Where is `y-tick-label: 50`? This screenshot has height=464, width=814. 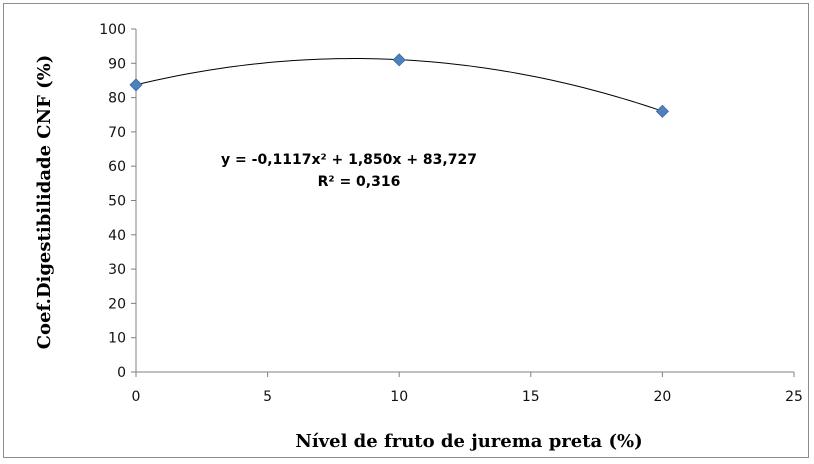
y-tick-label: 50 is located at coordinates (117, 202).